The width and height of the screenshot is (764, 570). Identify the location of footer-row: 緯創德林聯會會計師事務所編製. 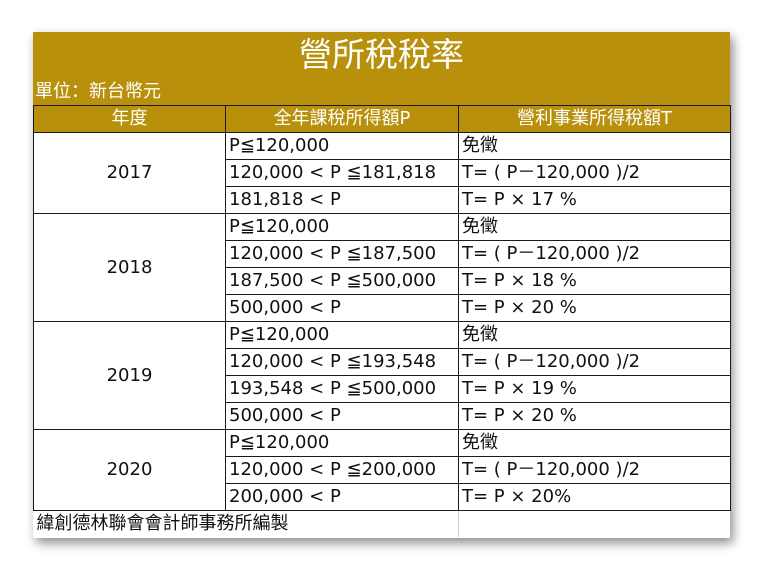
(382, 523).